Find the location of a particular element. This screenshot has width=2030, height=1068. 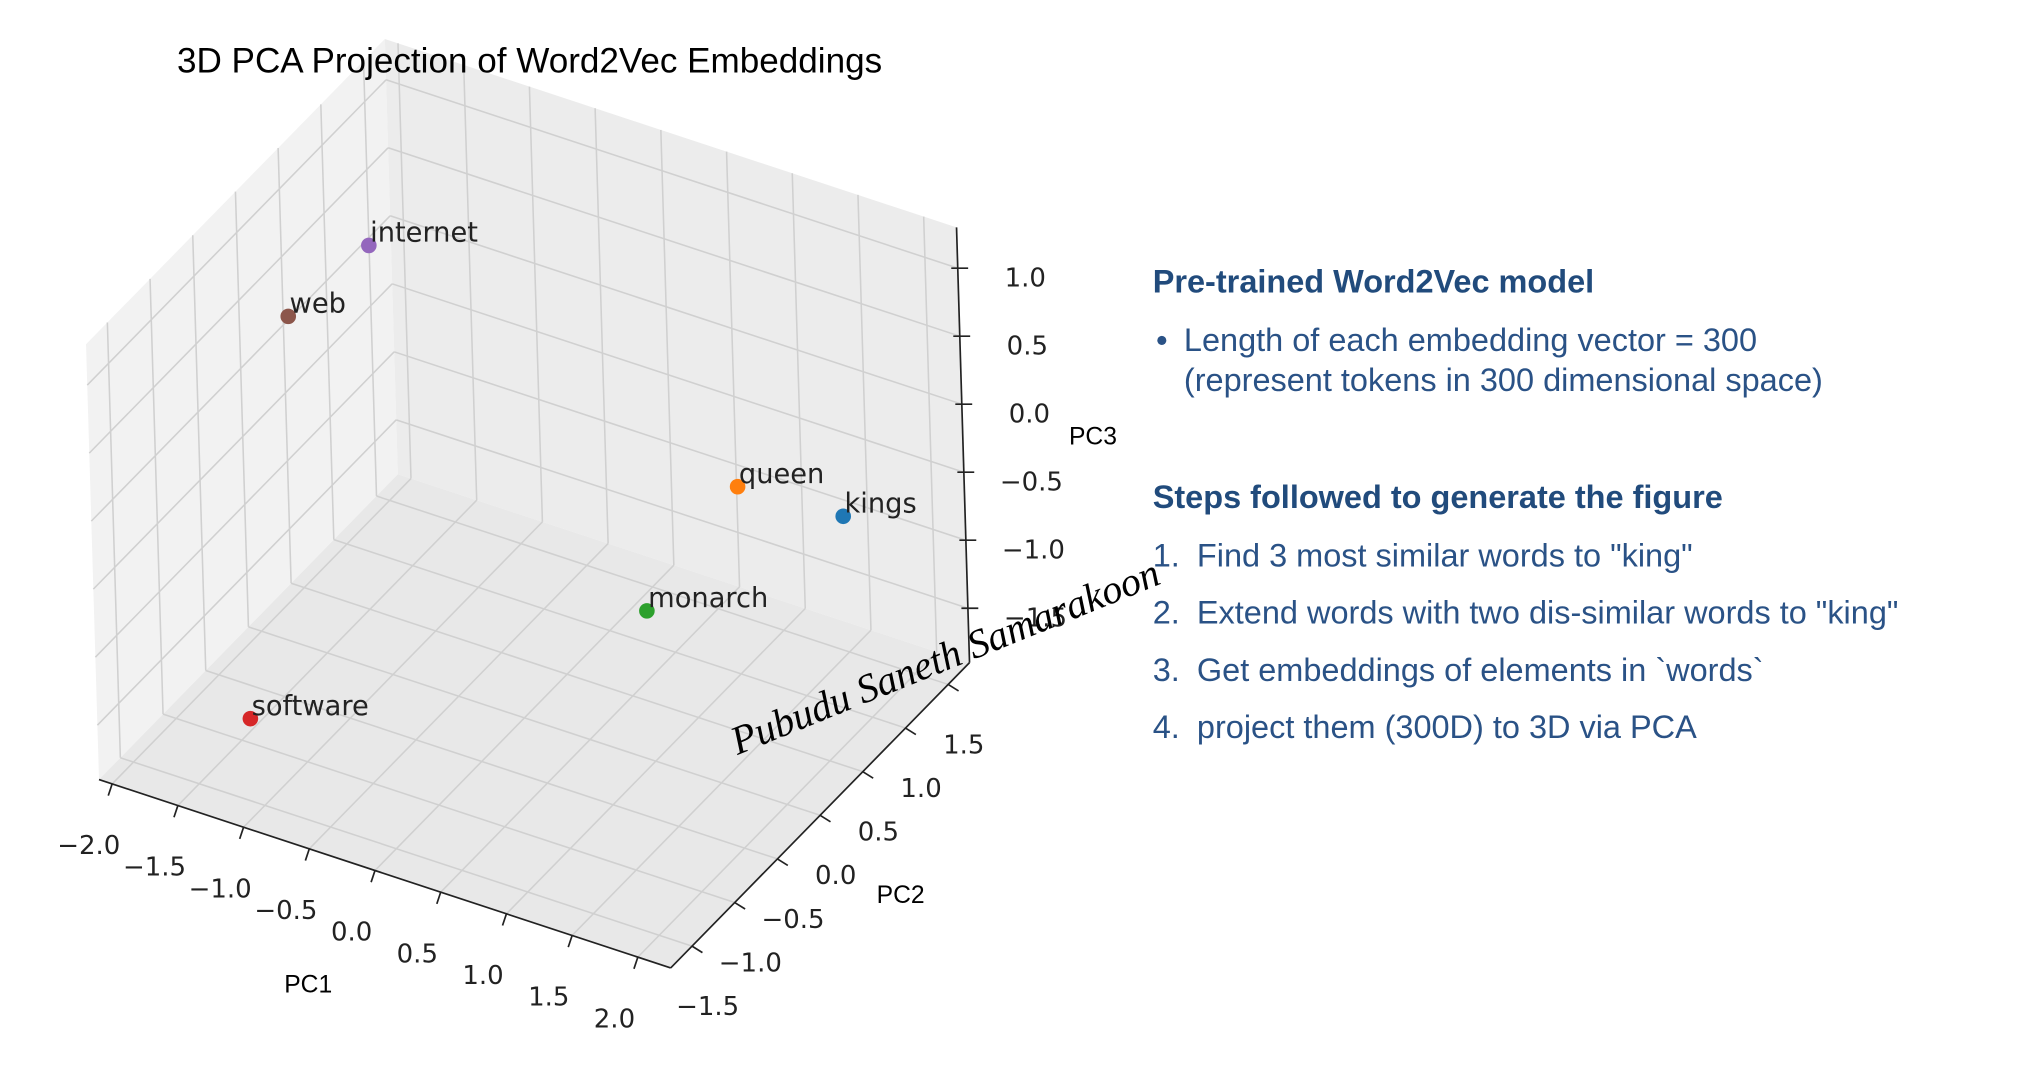

point-label: monarch is located at coordinates (708, 598).